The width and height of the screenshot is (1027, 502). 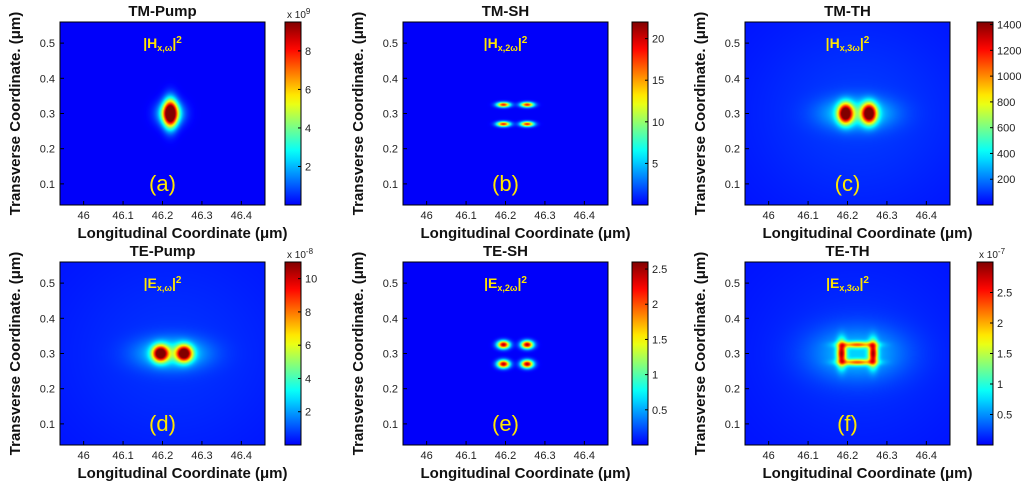 What do you see at coordinates (992, 254) in the screenshot?
I see `colorbar-exponent: x 10-7` at bounding box center [992, 254].